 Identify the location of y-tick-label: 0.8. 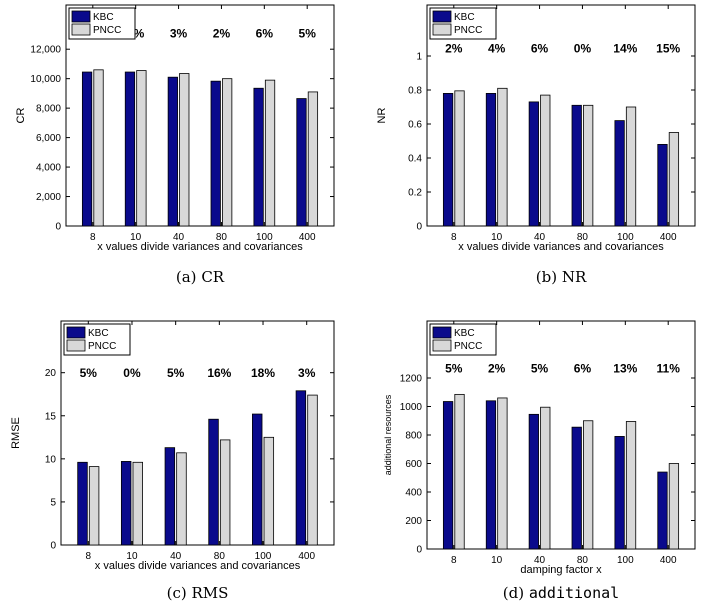
(415, 91).